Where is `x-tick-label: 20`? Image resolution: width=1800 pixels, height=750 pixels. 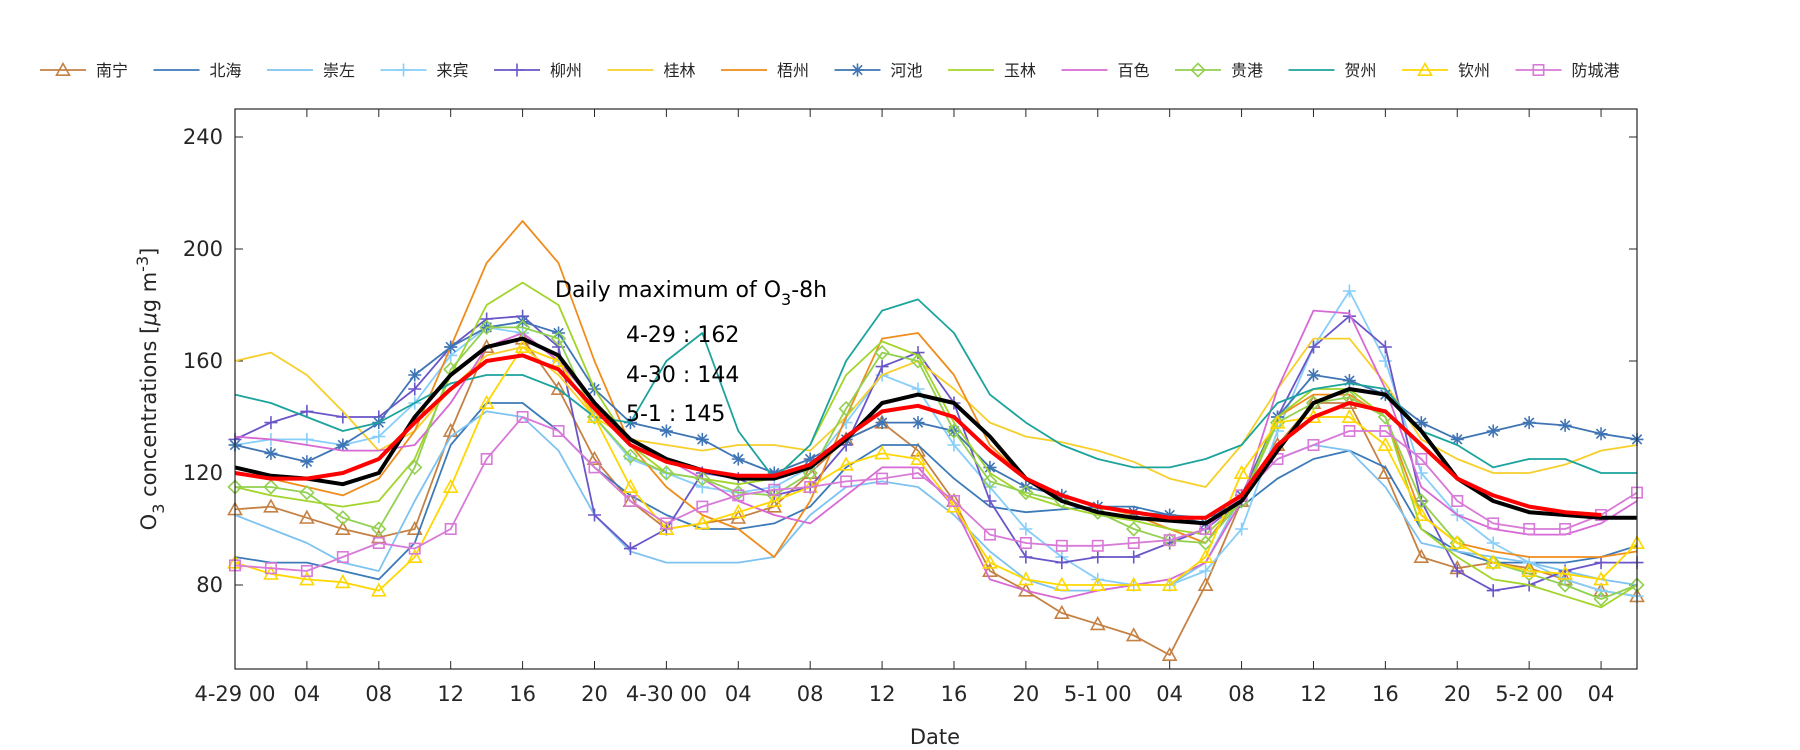 x-tick-label: 20 is located at coordinates (594, 694).